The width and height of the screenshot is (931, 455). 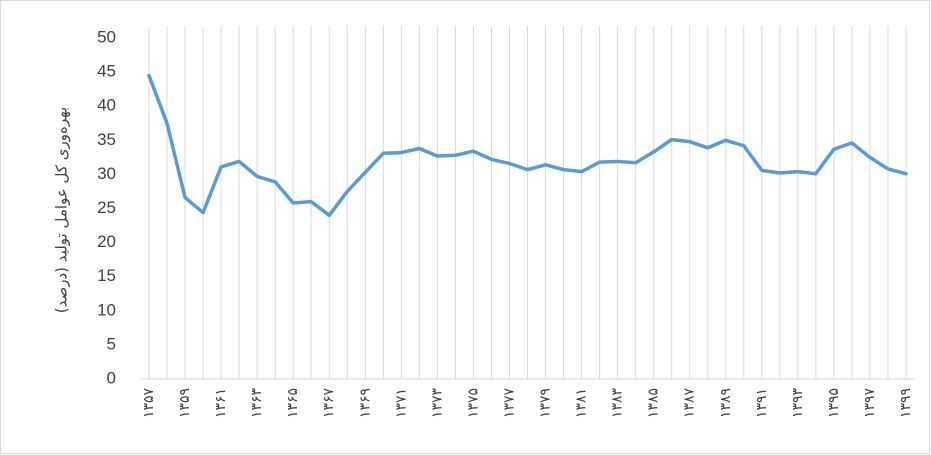 What do you see at coordinates (365, 403) in the screenshot?
I see `x-tick-label: ۱۳۶۹` at bounding box center [365, 403].